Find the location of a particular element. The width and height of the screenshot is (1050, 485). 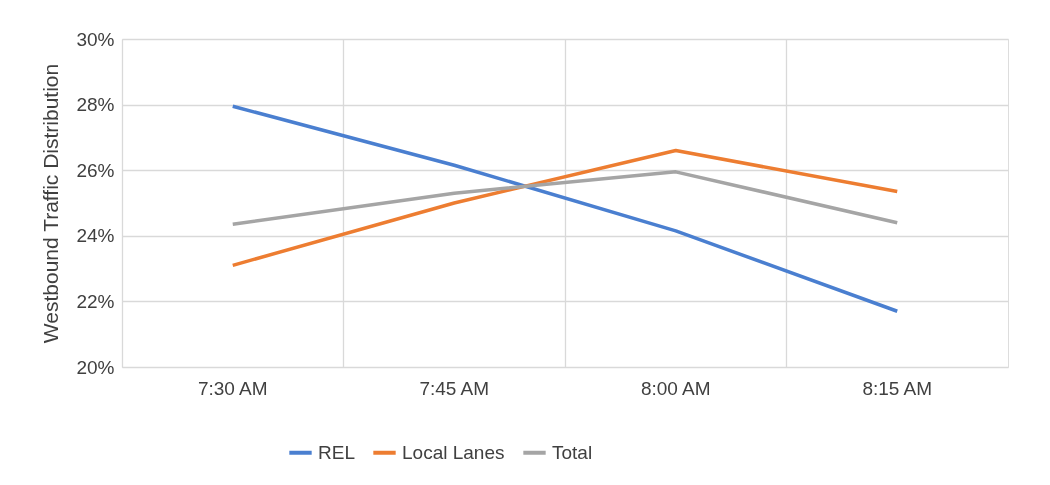

x-tick-label: 7:45 AM is located at coordinates (454, 388).